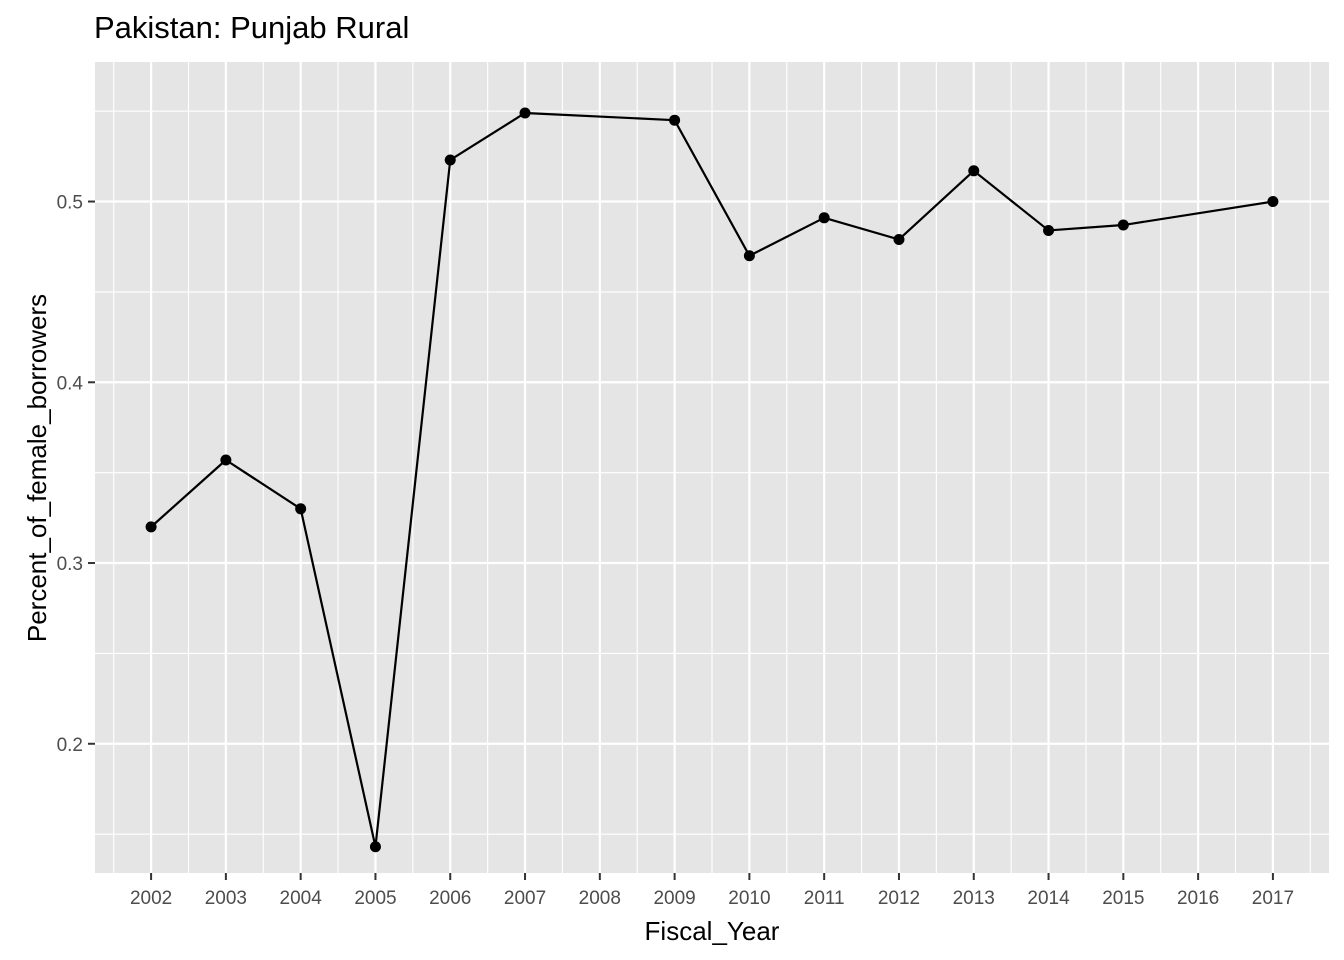 This screenshot has width=1344, height=960. What do you see at coordinates (37, 468) in the screenshot?
I see `y-axis-title: Percent_of_female_borrowers` at bounding box center [37, 468].